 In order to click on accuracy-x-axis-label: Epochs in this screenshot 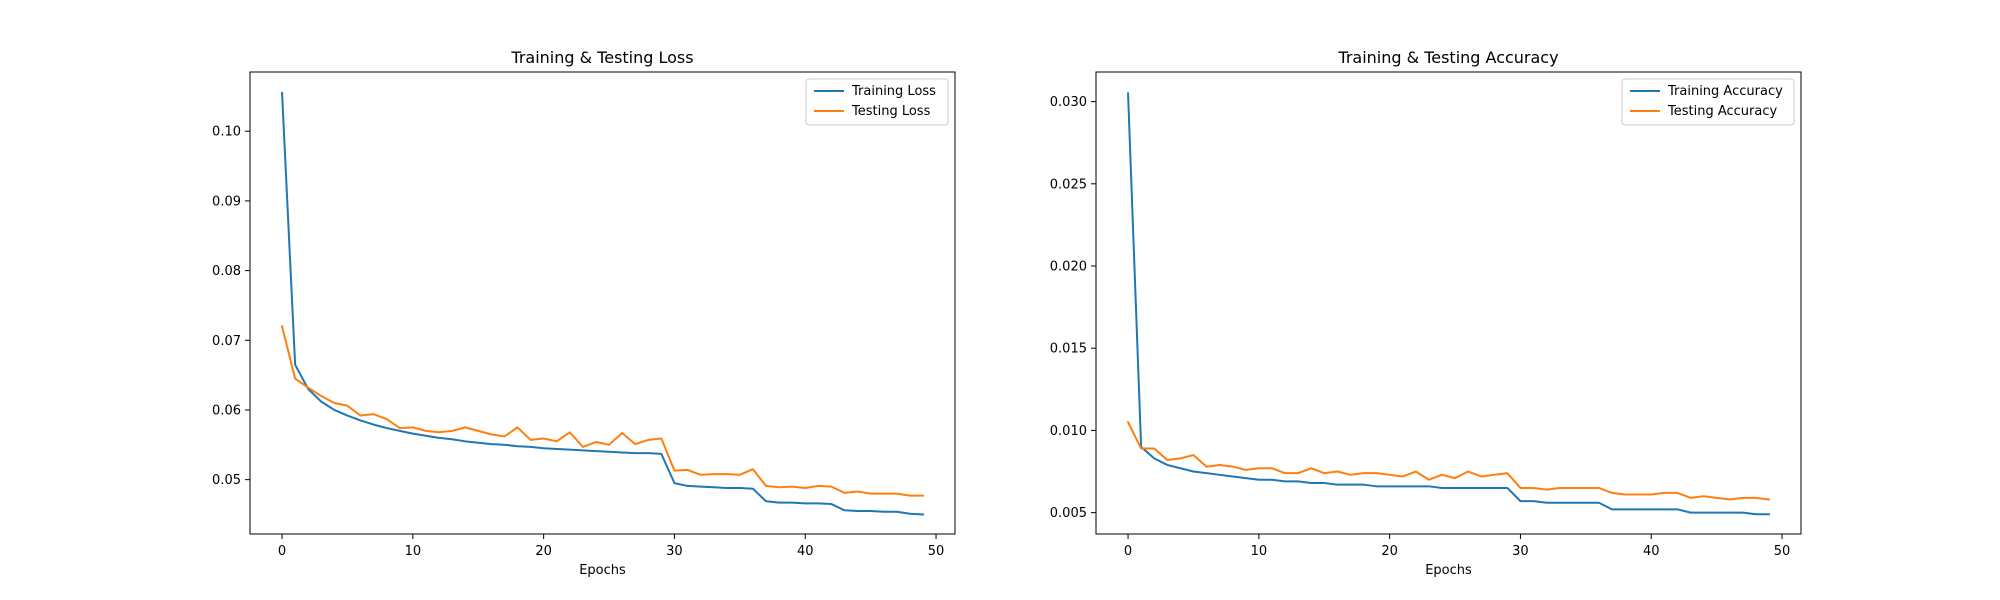, I will do `click(1448, 570)`.